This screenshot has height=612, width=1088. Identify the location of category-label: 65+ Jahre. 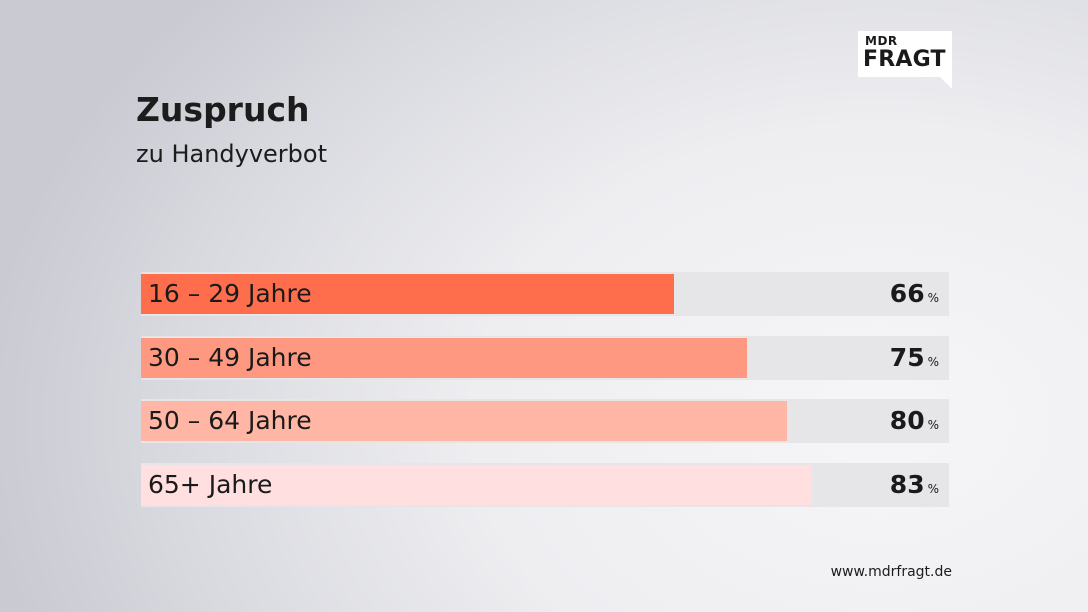
(210, 484).